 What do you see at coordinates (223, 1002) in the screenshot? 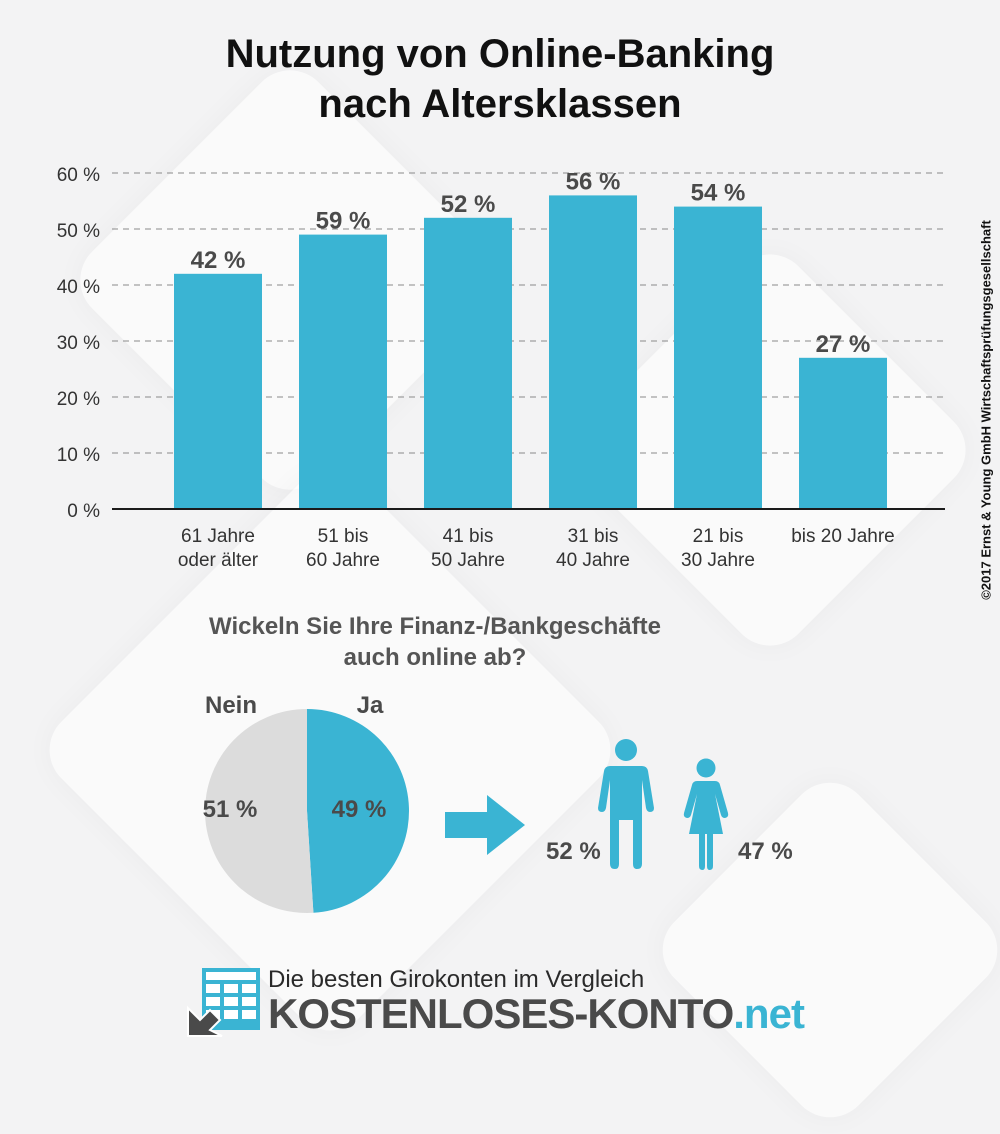
I see `ledger-logo-icon` at bounding box center [223, 1002].